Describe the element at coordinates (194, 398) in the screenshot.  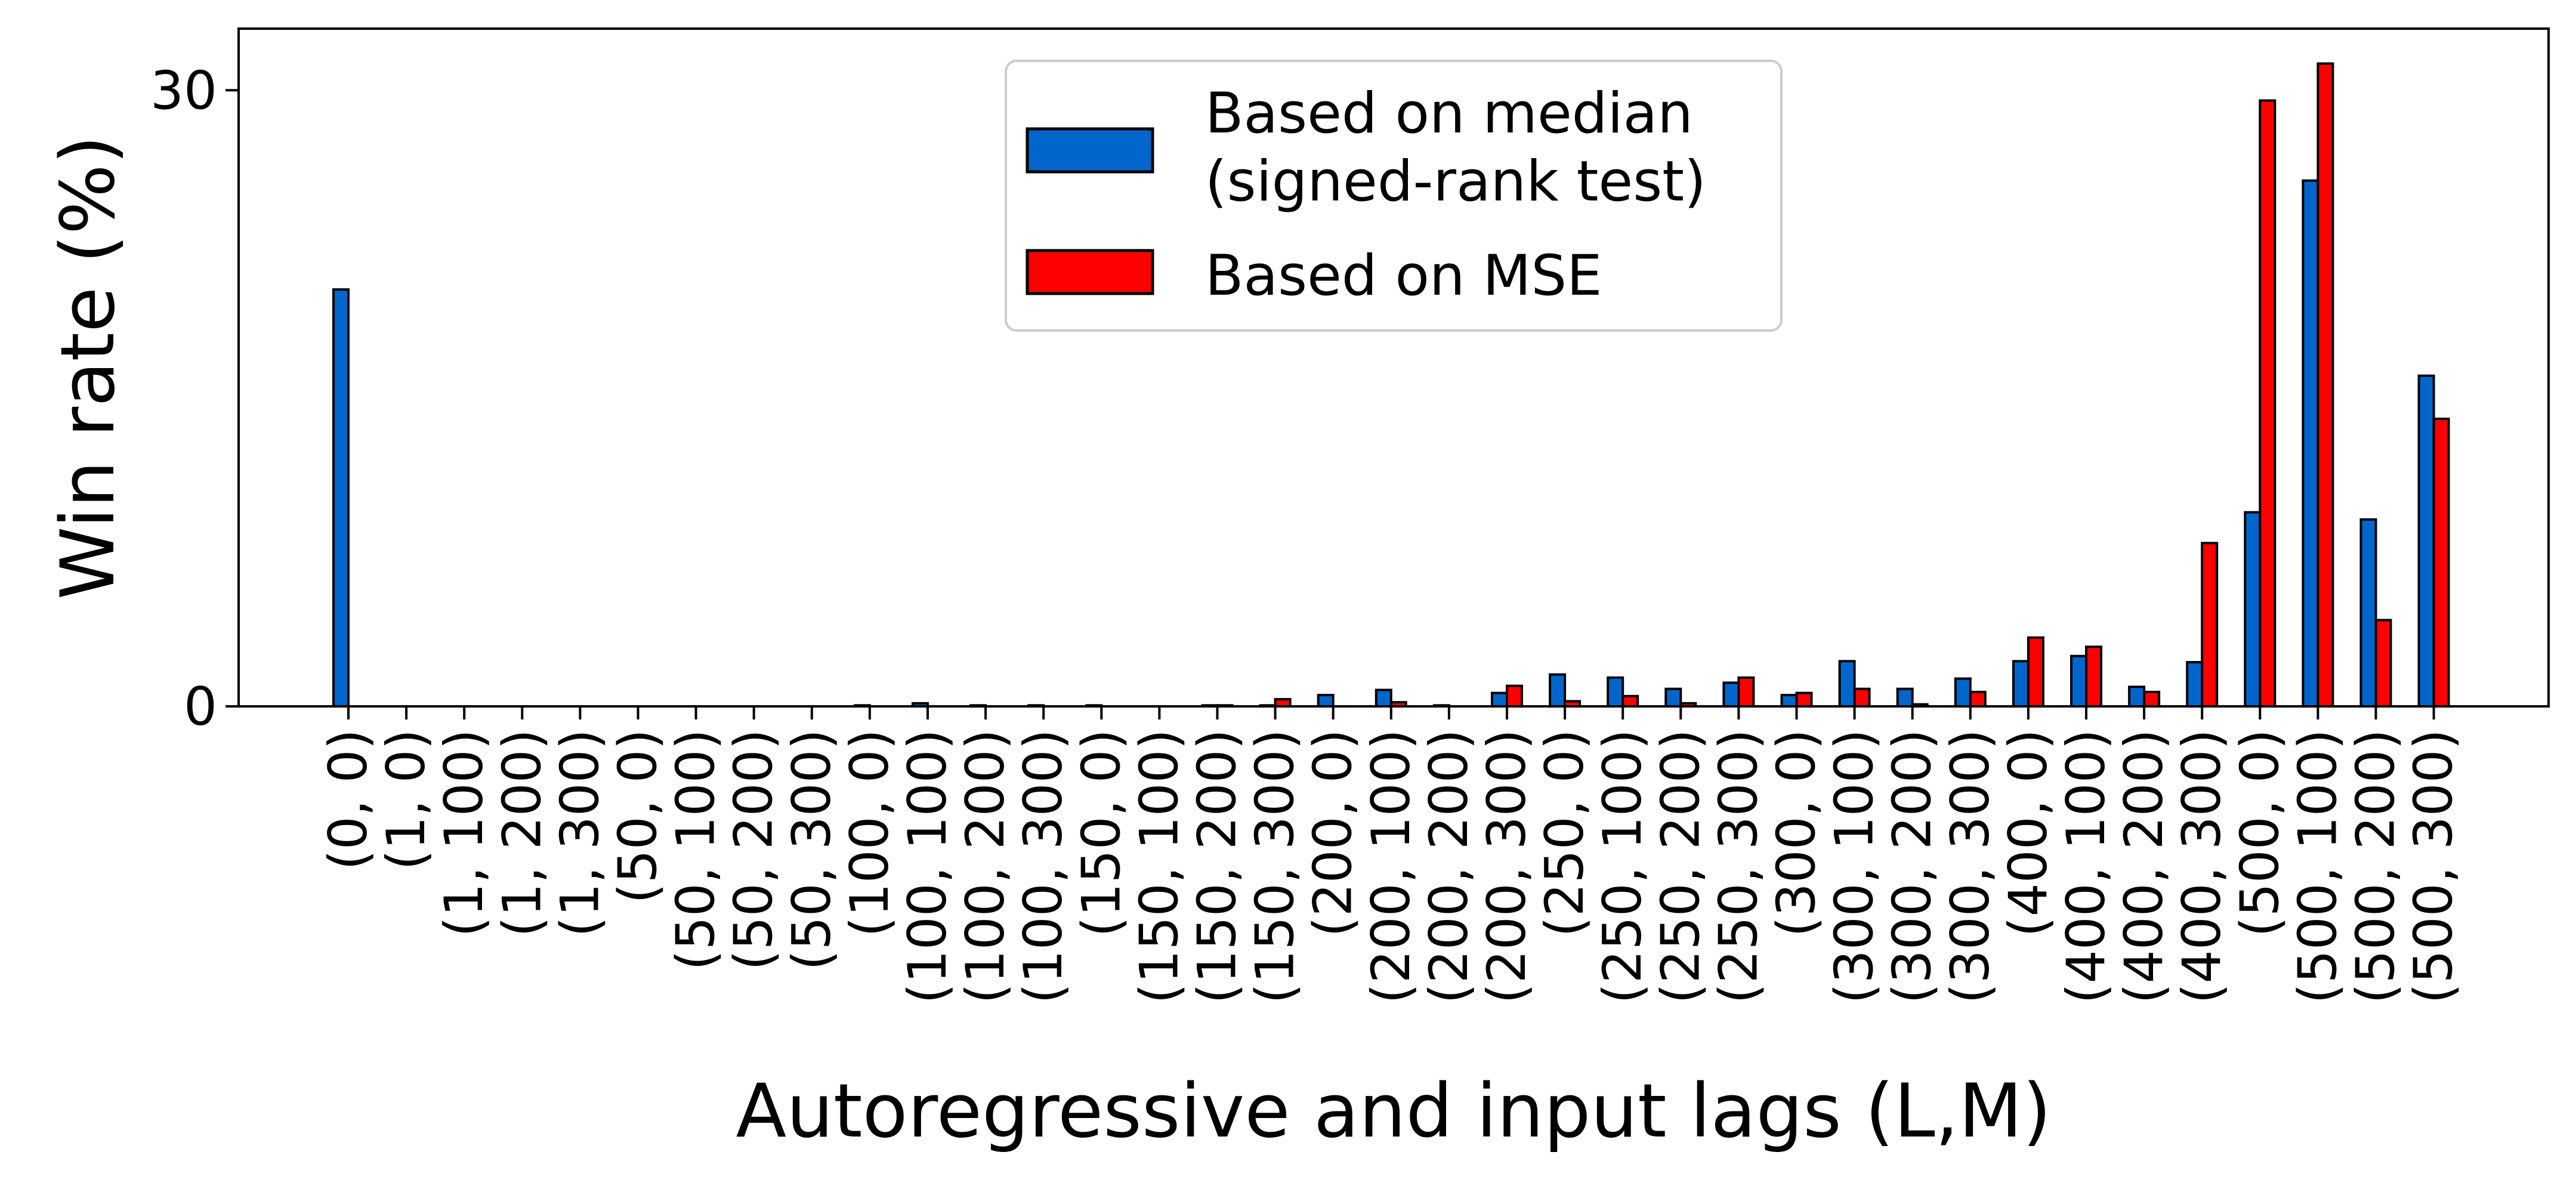
I see `y-axis: 0 30` at that location.